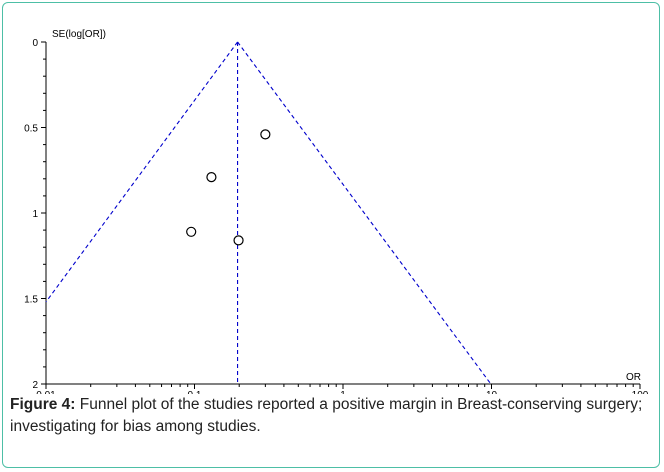 Image resolution: width=664 pixels, height=472 pixels. What do you see at coordinates (43, 404) in the screenshot?
I see `caption-label: Figure 4:` at bounding box center [43, 404].